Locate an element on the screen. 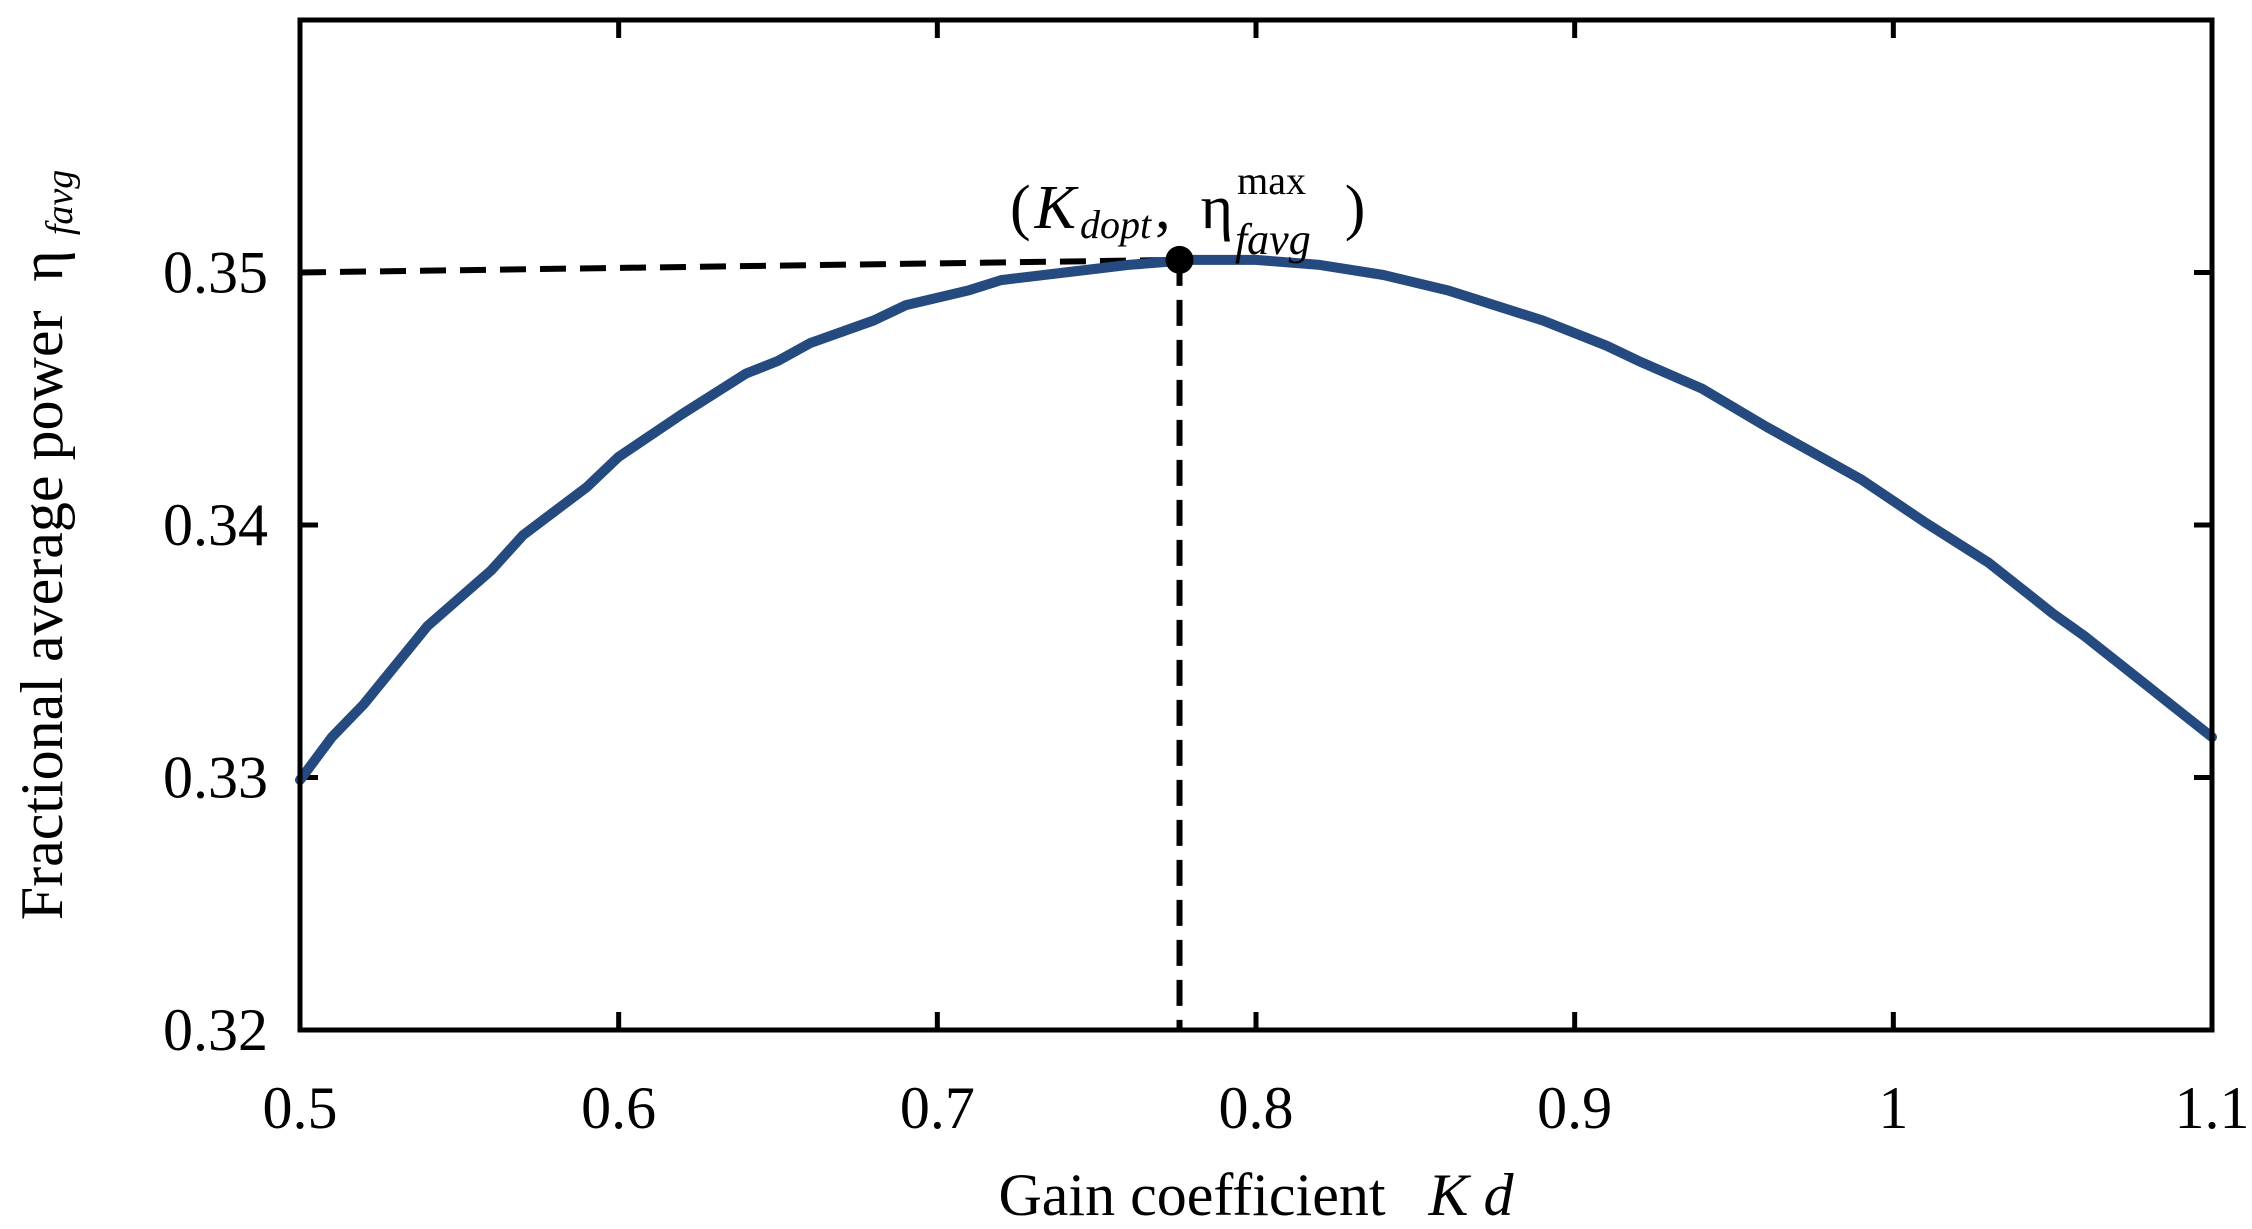 This screenshot has height=1229, width=2252. y-tick-label: 0.33 is located at coordinates (215, 778).